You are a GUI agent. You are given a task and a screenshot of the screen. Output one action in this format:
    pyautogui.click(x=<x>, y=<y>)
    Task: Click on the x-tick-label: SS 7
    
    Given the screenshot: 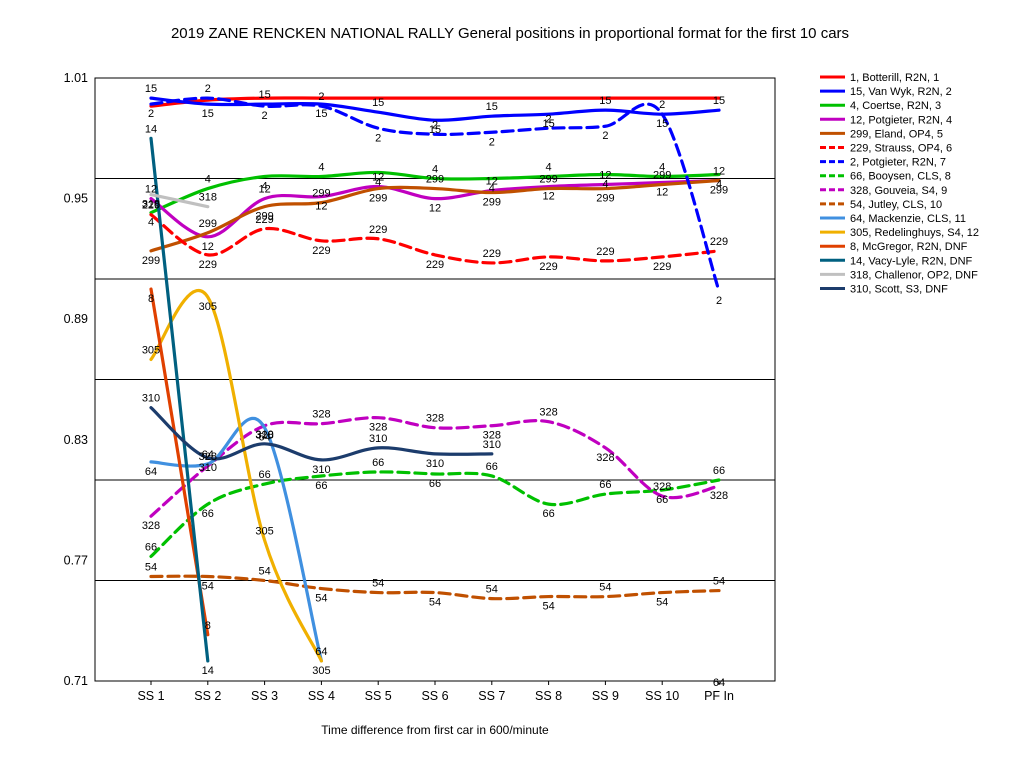 What is the action you would take?
    pyautogui.click(x=491, y=696)
    